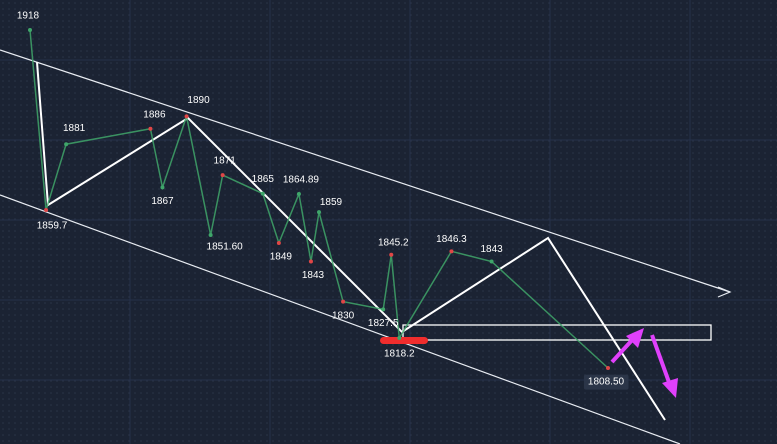 The height and width of the screenshot is (444, 777). What do you see at coordinates (28, 16) in the screenshot?
I see `price-label: 1918` at bounding box center [28, 16].